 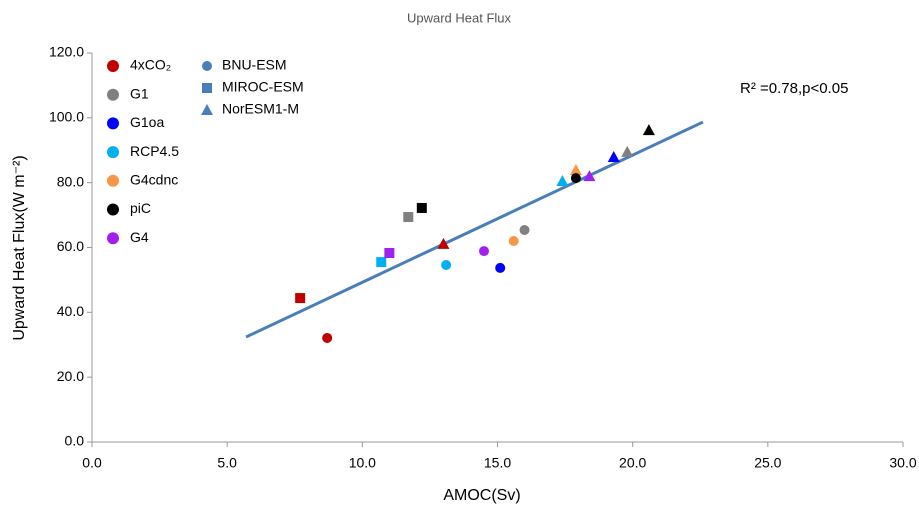 What do you see at coordinates (481, 495) in the screenshot?
I see `x-axis-label: AMOC(Sv)` at bounding box center [481, 495].